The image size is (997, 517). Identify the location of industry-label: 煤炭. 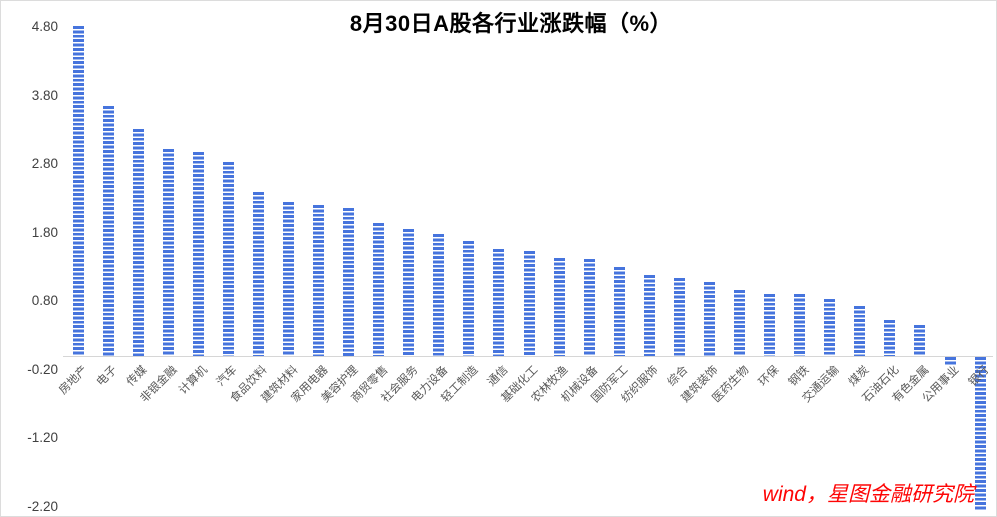
(859, 376).